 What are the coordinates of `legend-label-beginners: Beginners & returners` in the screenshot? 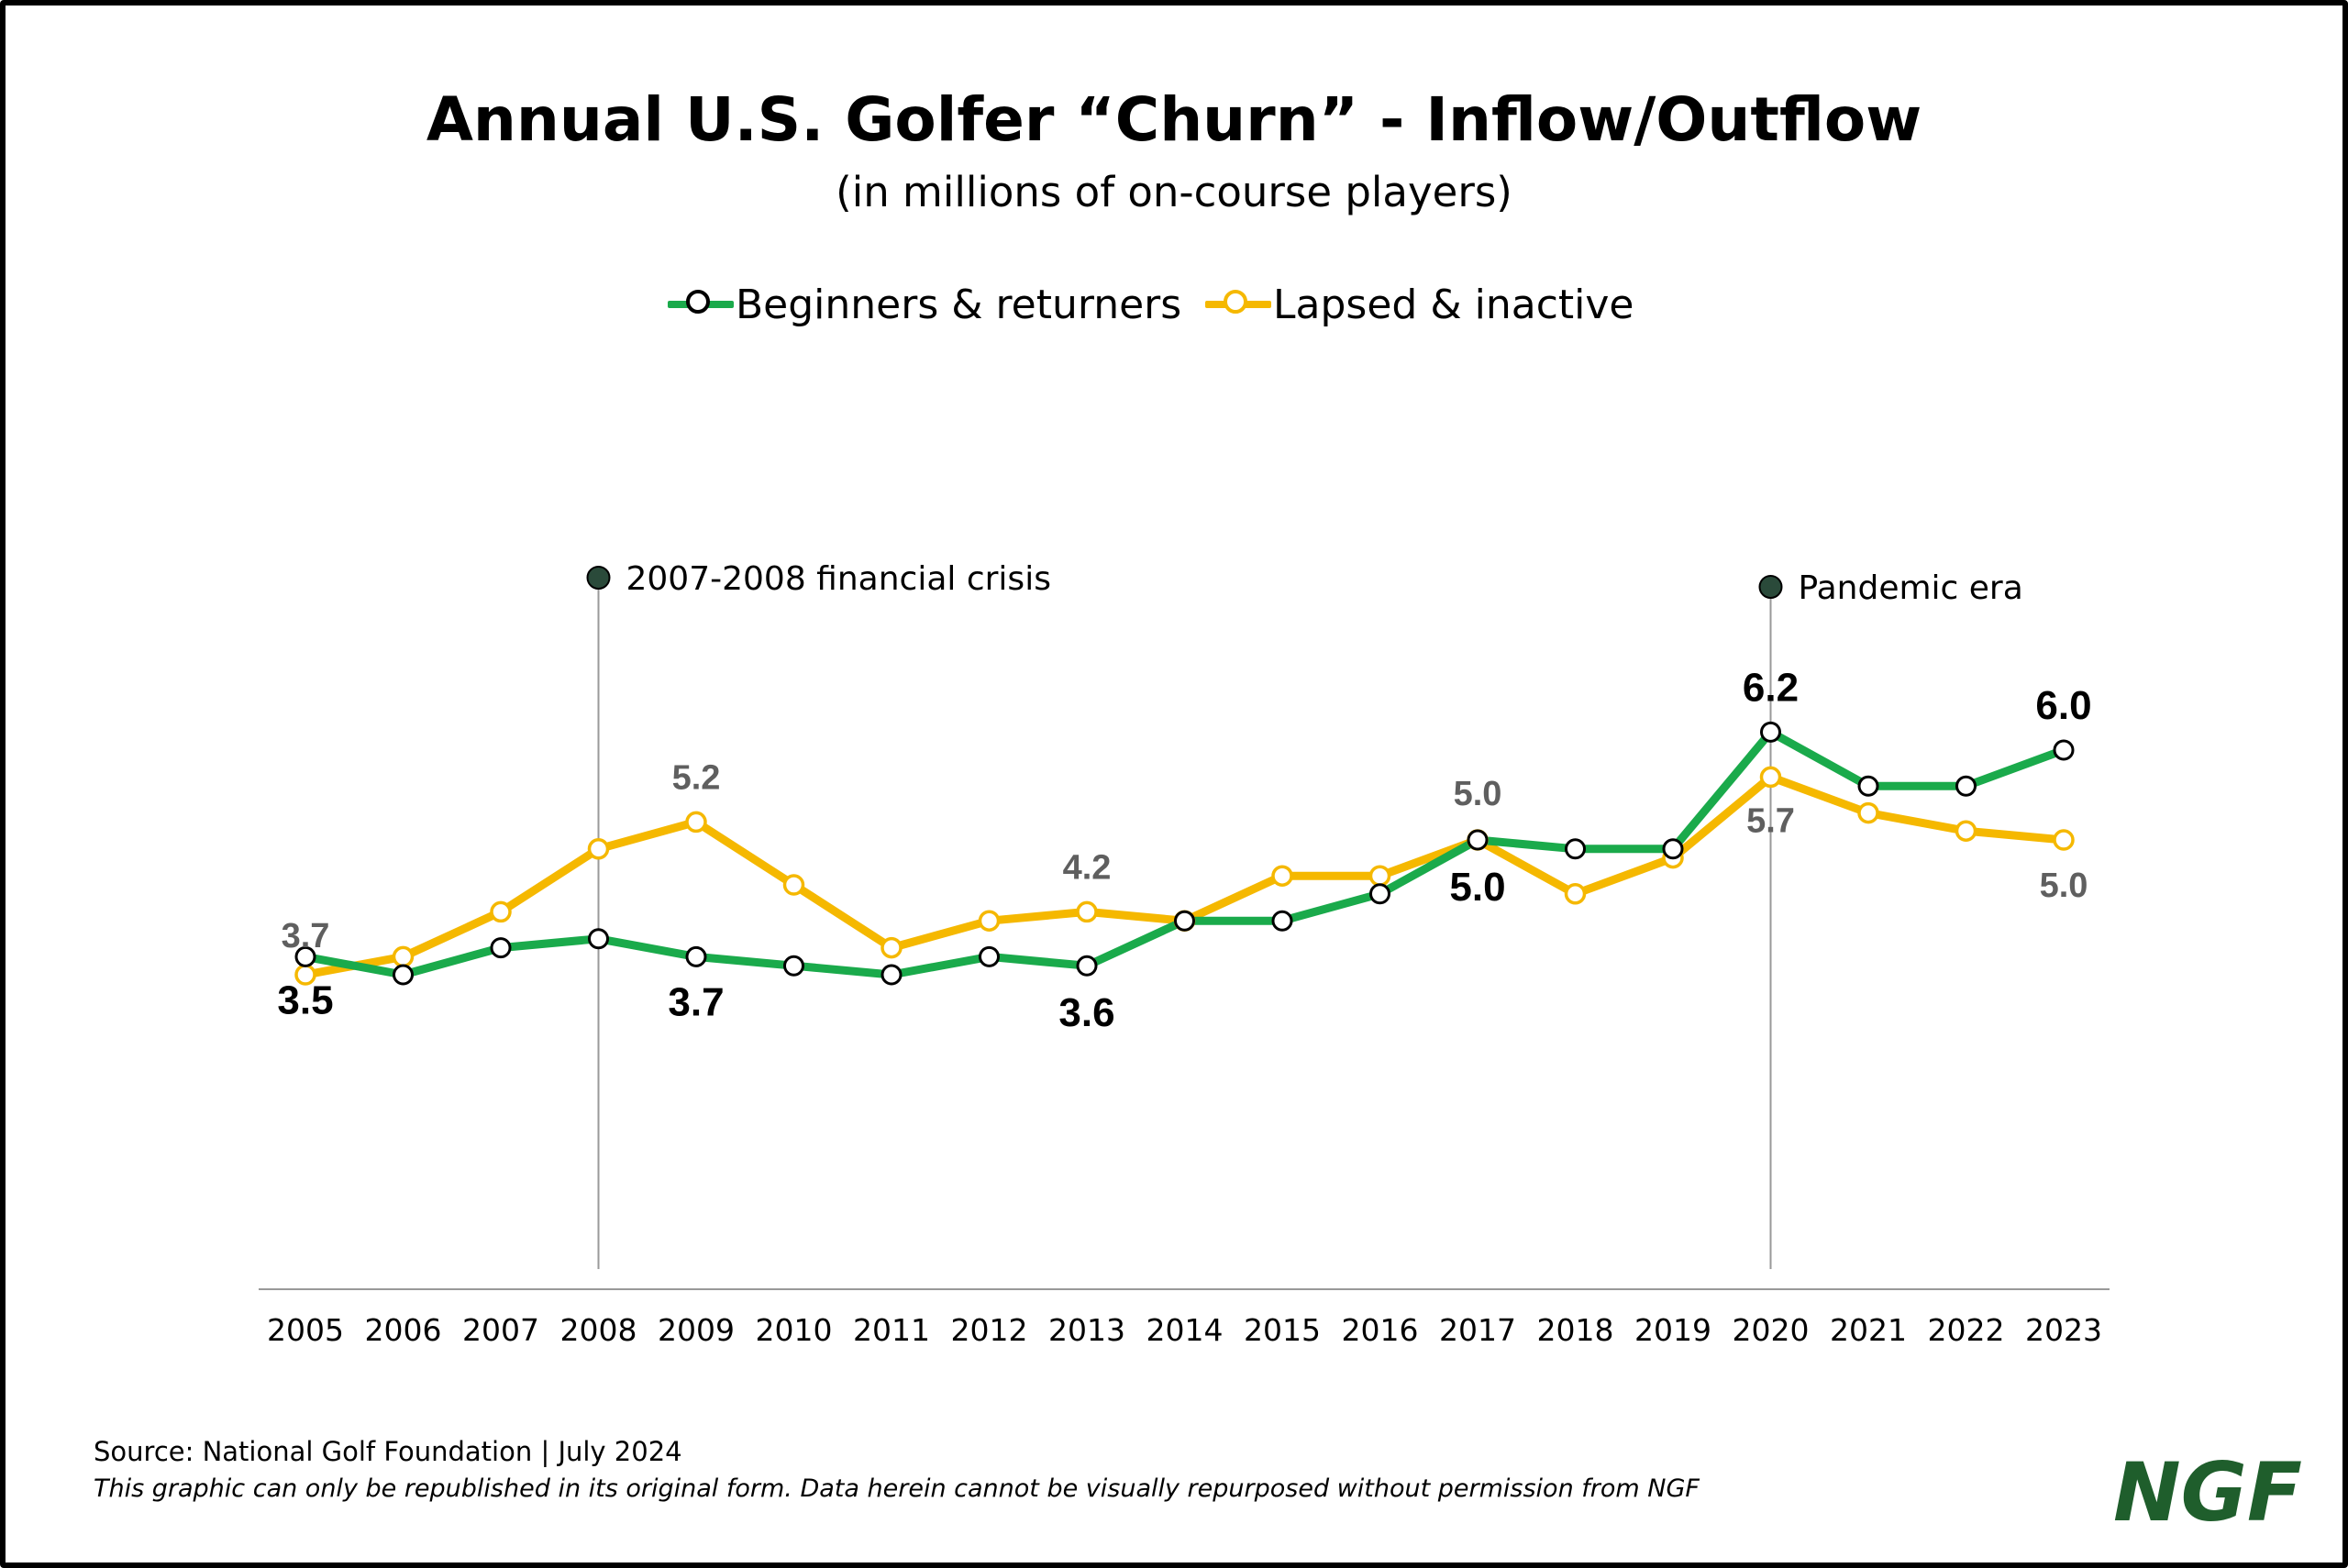 It's located at (959, 305).